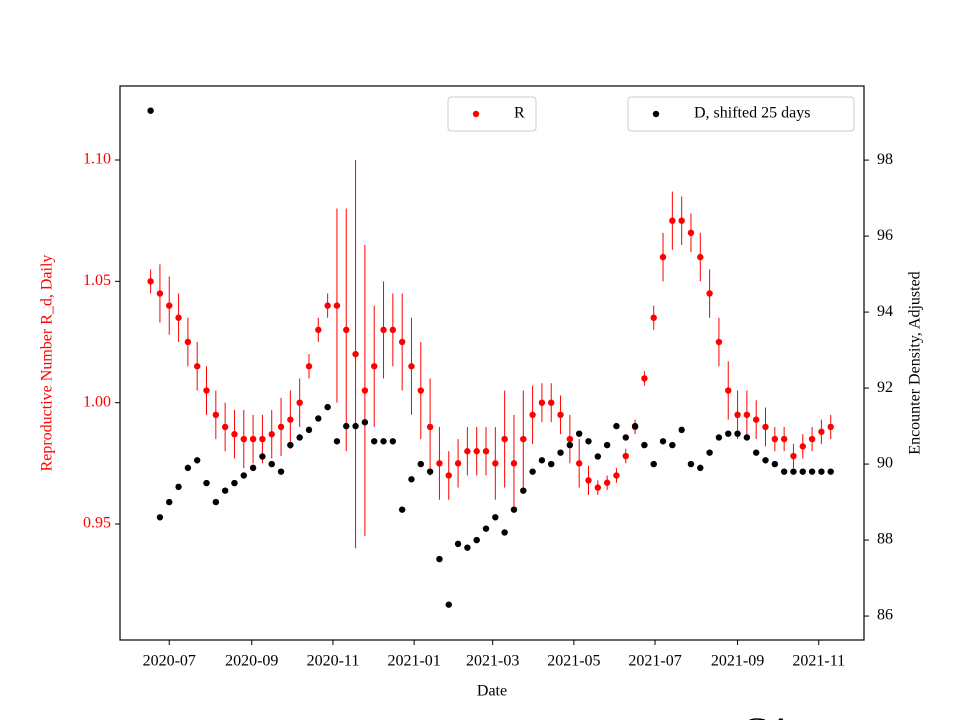 Image resolution: width=960 pixels, height=720 pixels. Describe the element at coordinates (97, 280) in the screenshot. I see `y-tick-label: 1.05` at that location.